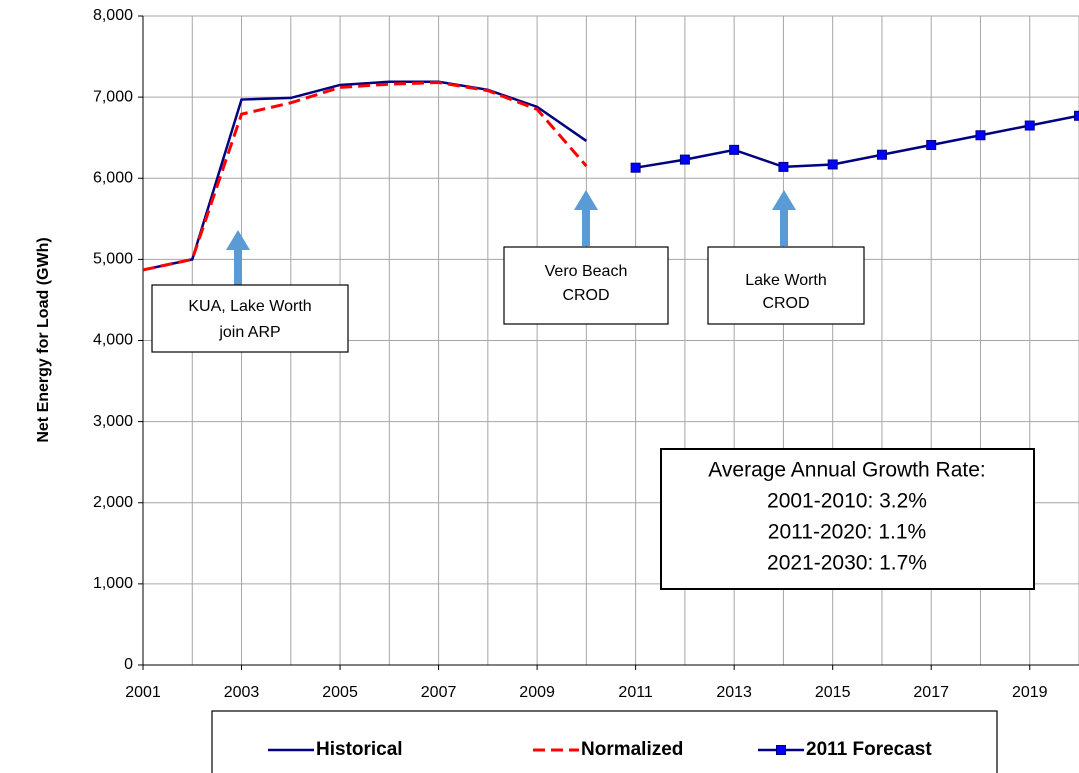 This screenshot has width=1079, height=773. Describe the element at coordinates (113, 583) in the screenshot. I see `y-tick-label: 1,000` at that location.